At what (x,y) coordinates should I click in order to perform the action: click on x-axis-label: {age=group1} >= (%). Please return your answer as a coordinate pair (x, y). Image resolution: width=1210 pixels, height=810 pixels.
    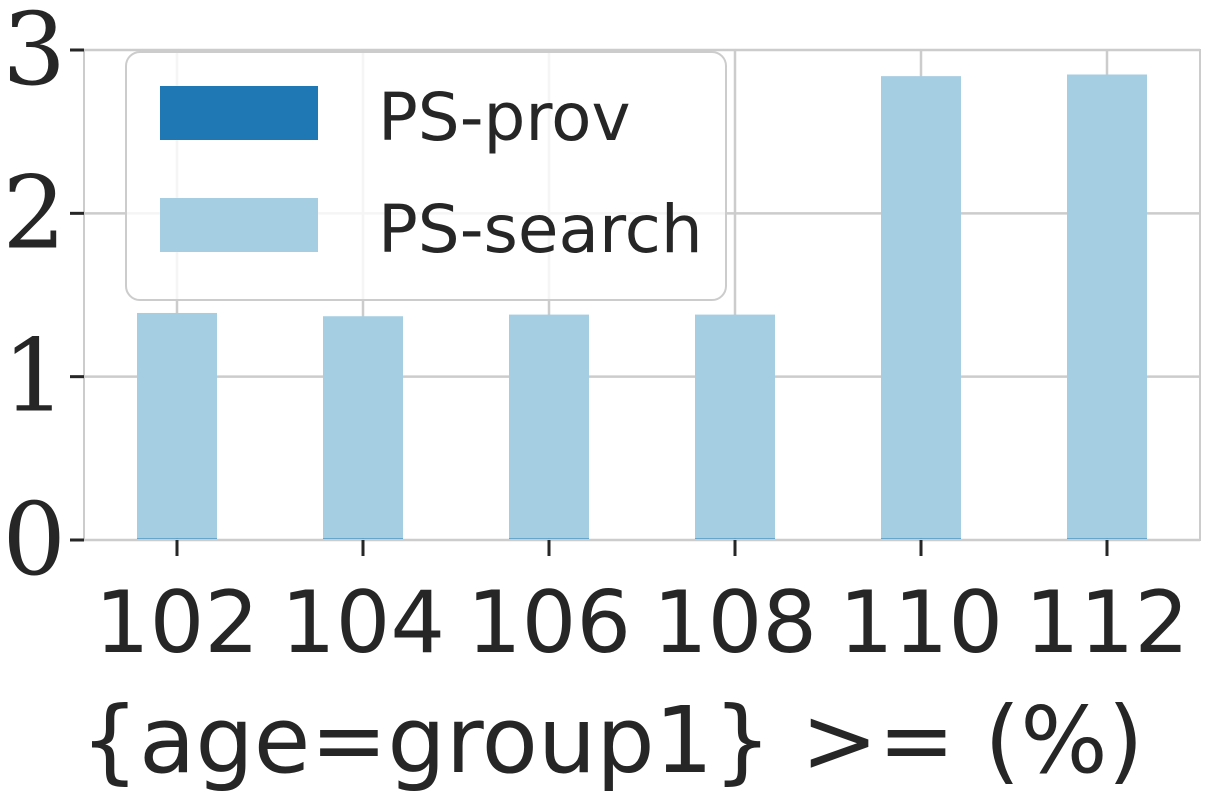
    Looking at the image, I should click on (611, 740).